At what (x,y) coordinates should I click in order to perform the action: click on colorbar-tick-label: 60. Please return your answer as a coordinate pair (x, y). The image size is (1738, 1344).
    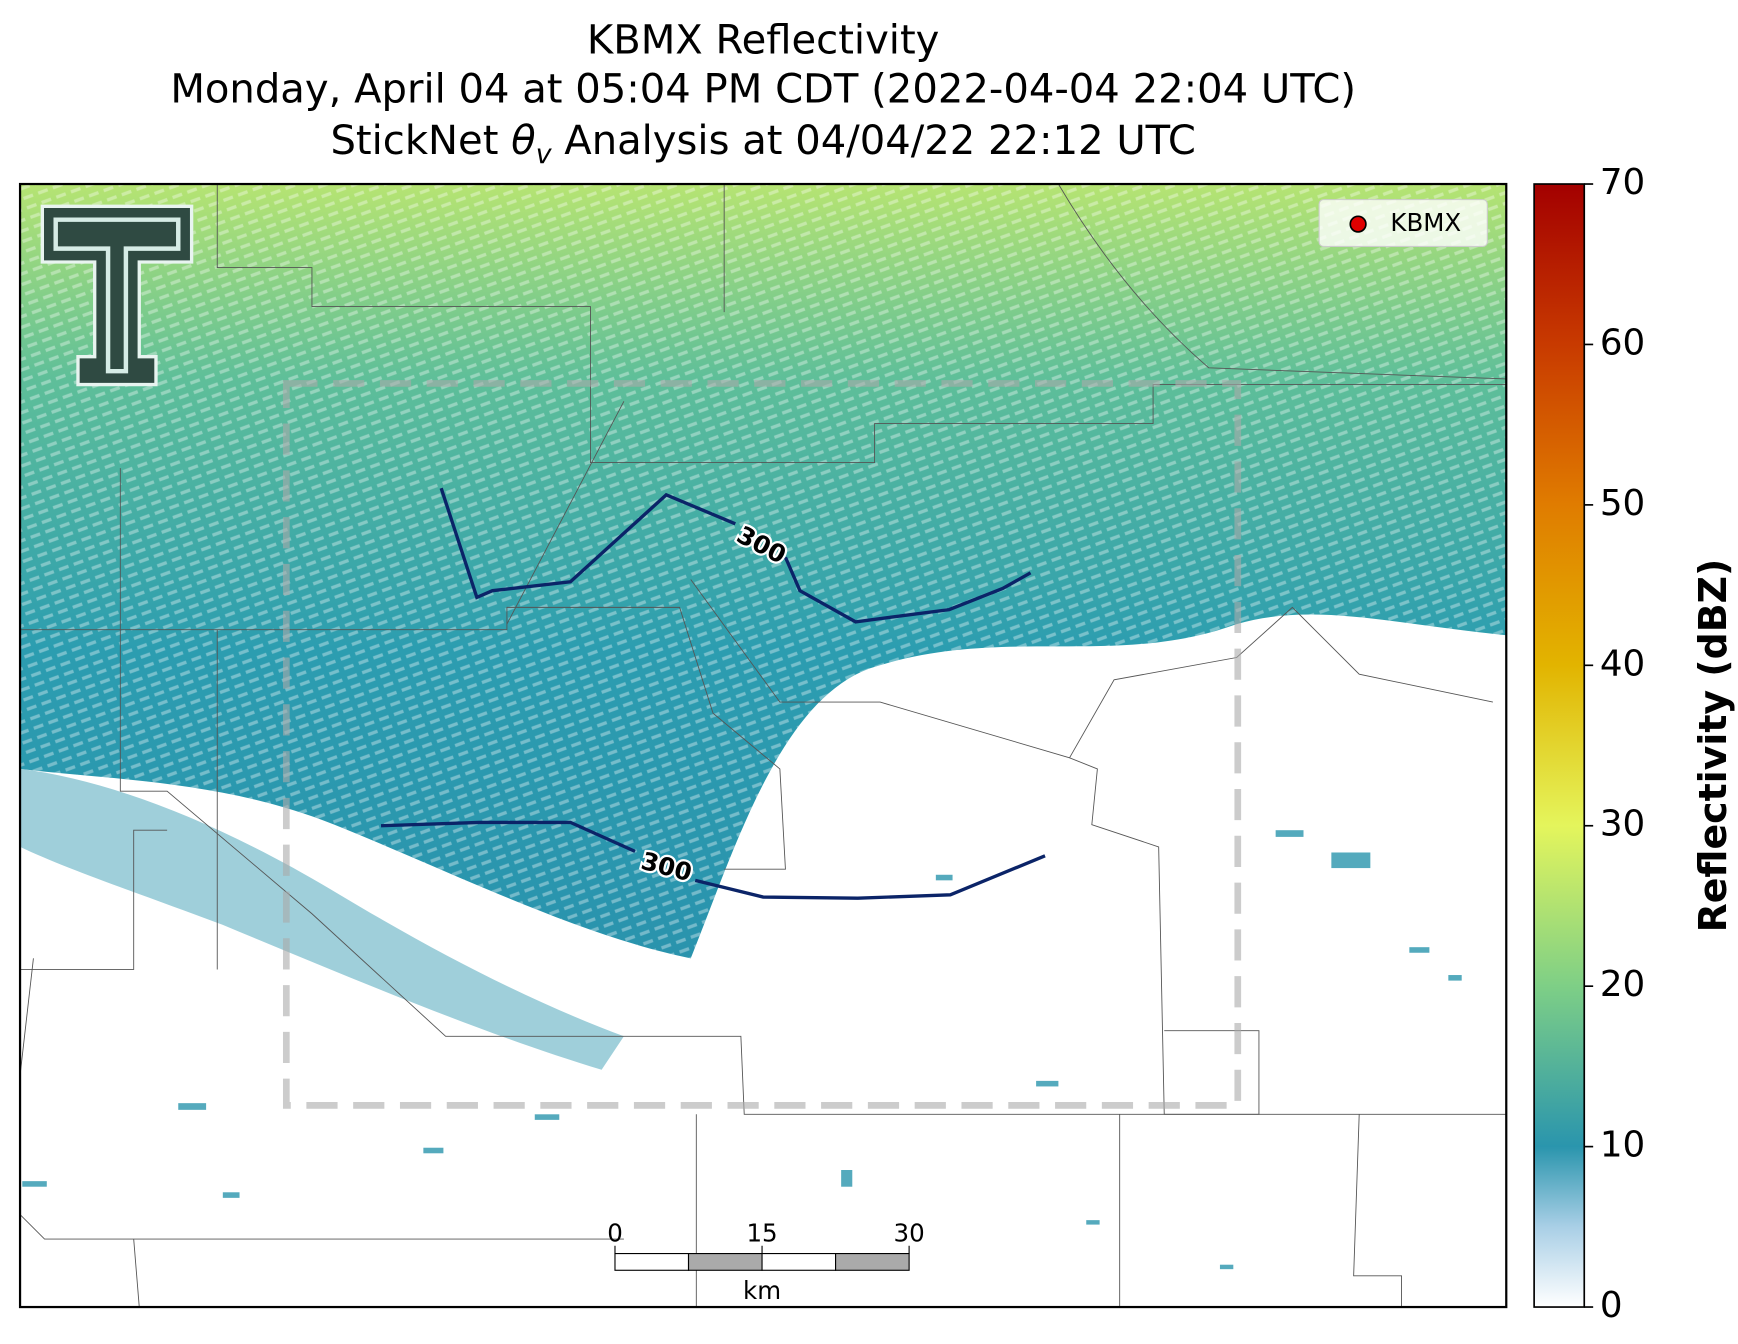
    Looking at the image, I should click on (1622, 342).